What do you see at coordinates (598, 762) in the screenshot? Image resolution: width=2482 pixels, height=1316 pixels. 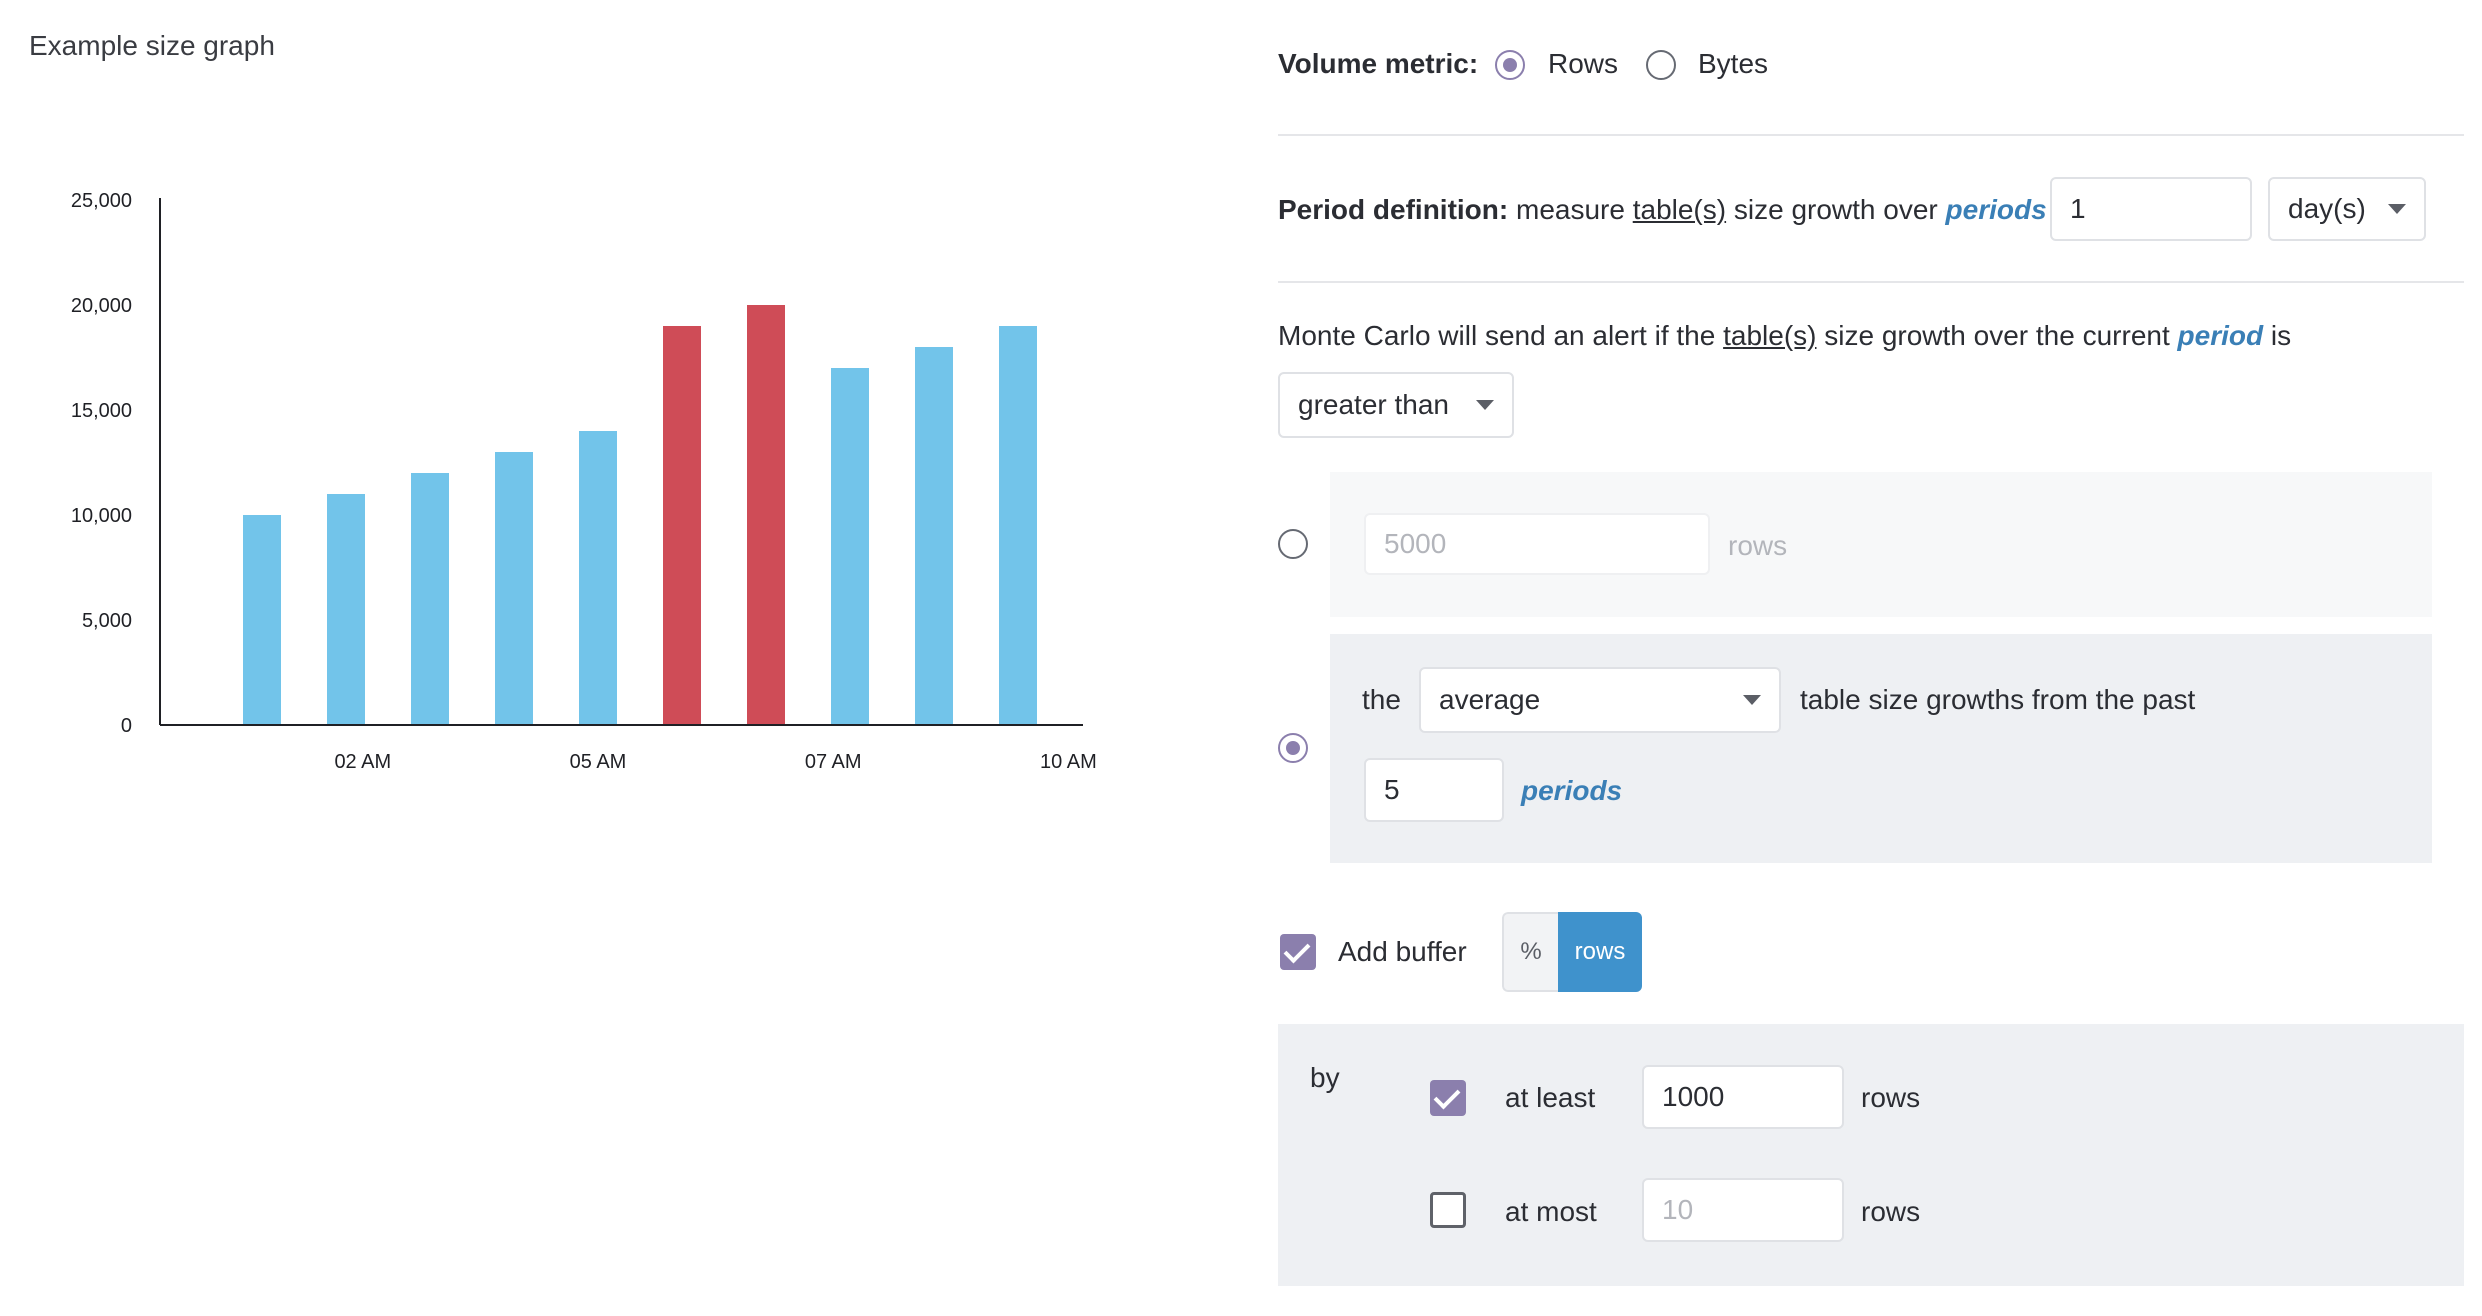 I see `x-tick-label: 05 AM` at bounding box center [598, 762].